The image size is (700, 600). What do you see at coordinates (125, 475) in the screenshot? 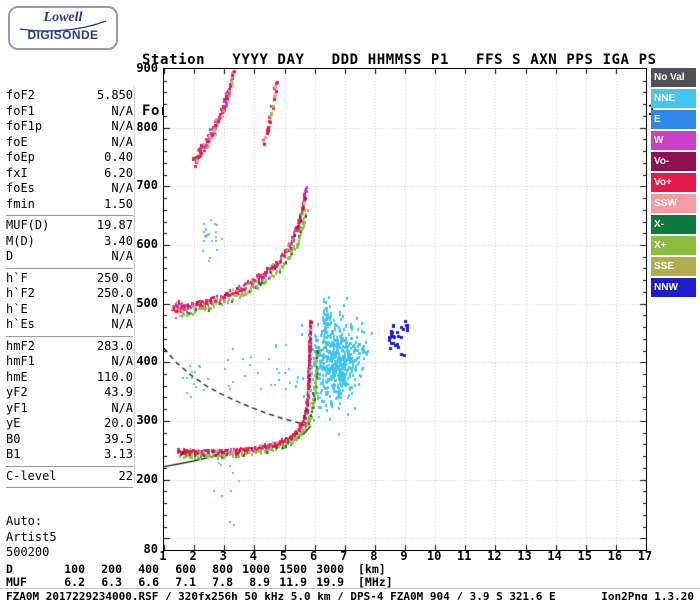
I see `param-value: 22` at bounding box center [125, 475].